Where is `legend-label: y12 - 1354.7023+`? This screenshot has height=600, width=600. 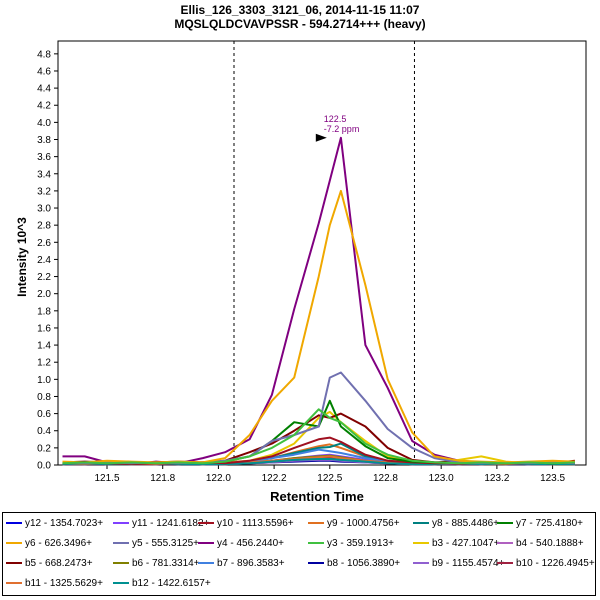
legend-label: y12 - 1354.7023+ is located at coordinates (64, 523).